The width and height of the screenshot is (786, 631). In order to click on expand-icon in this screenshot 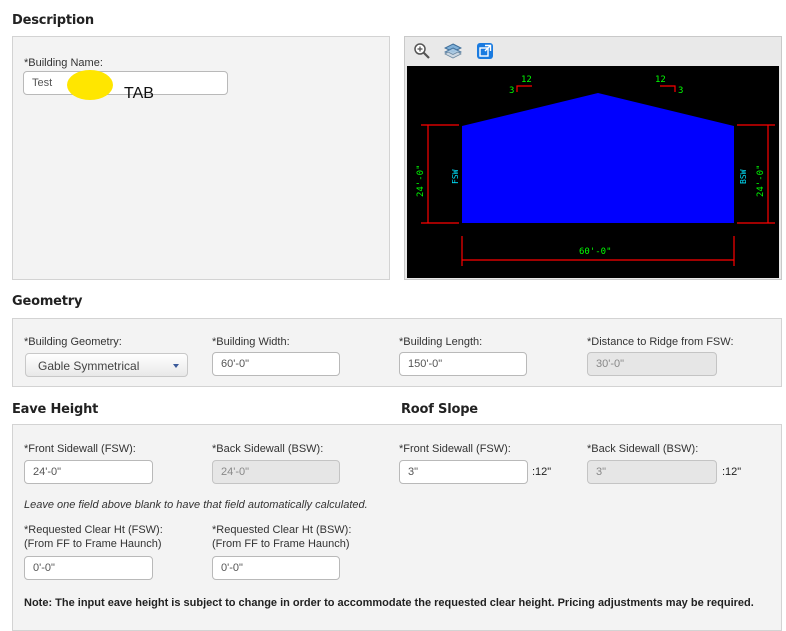, I will do `click(485, 51)`.